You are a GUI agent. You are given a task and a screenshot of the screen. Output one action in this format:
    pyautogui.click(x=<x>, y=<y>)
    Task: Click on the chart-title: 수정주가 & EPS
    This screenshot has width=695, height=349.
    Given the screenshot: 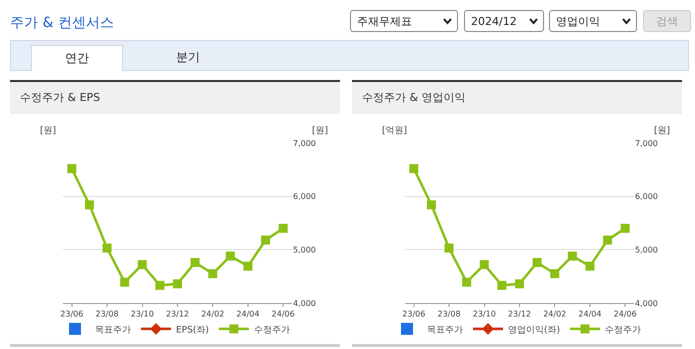 What is the action you would take?
    pyautogui.click(x=175, y=98)
    